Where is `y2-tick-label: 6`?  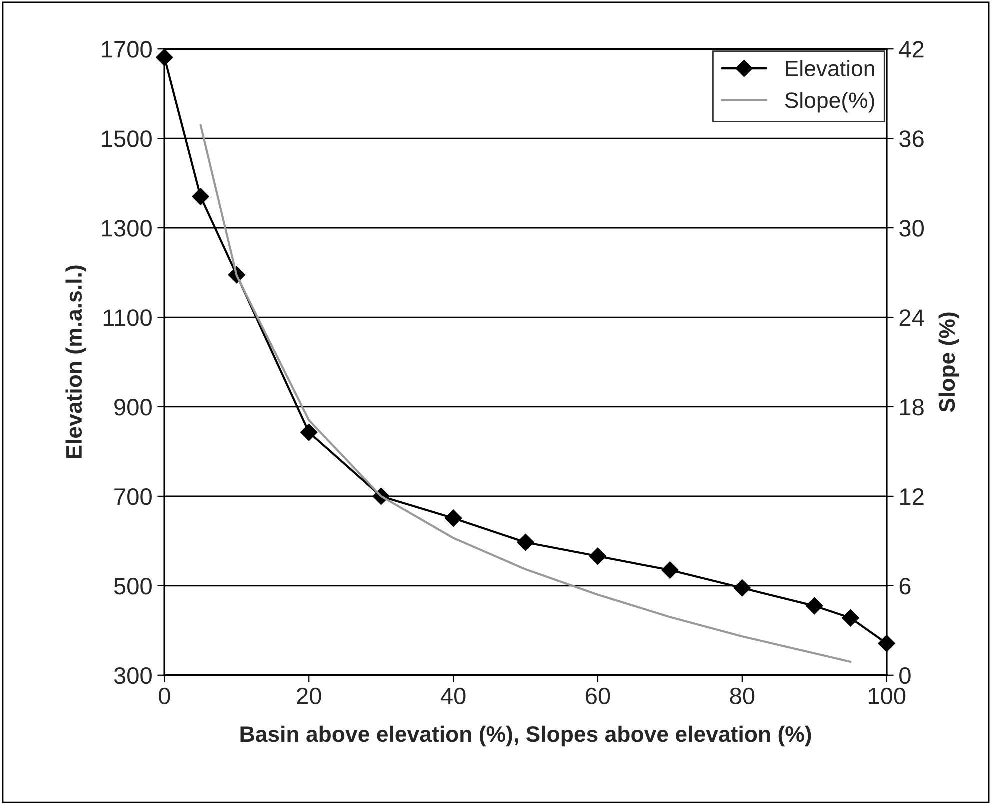
y2-tick-label: 6 is located at coordinates (905, 586).